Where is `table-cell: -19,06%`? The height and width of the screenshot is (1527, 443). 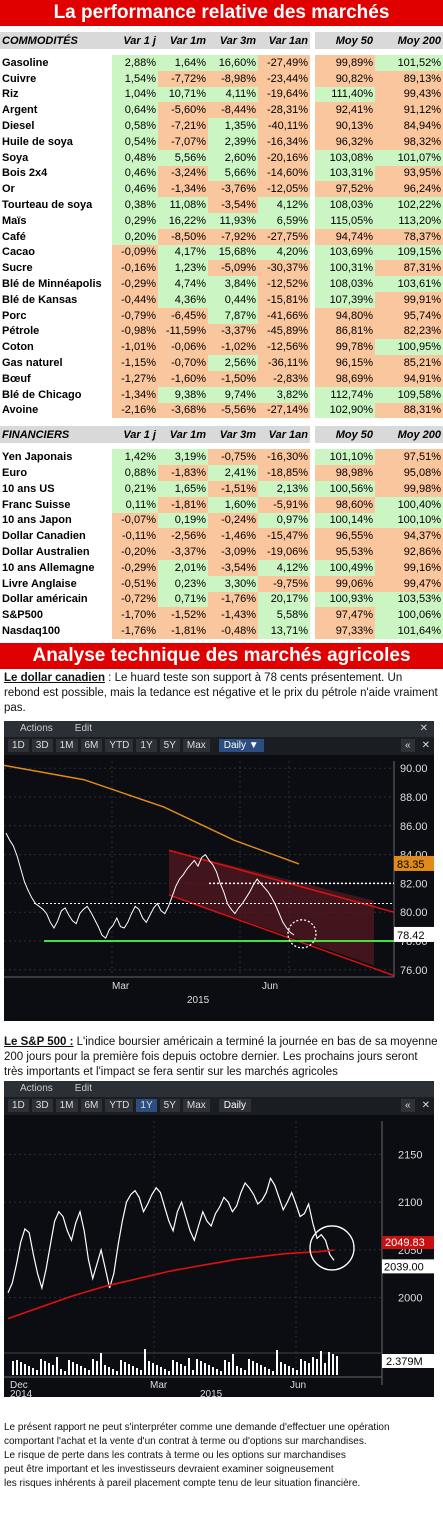
table-cell: -19,06% is located at coordinates (284, 552).